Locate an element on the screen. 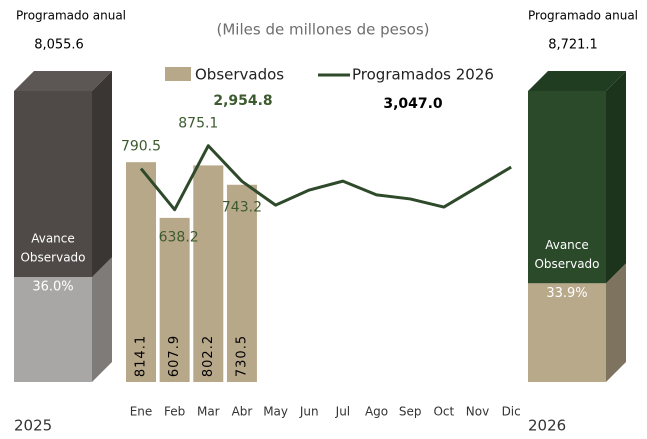  x-tick-label: Sep is located at coordinates (410, 412).